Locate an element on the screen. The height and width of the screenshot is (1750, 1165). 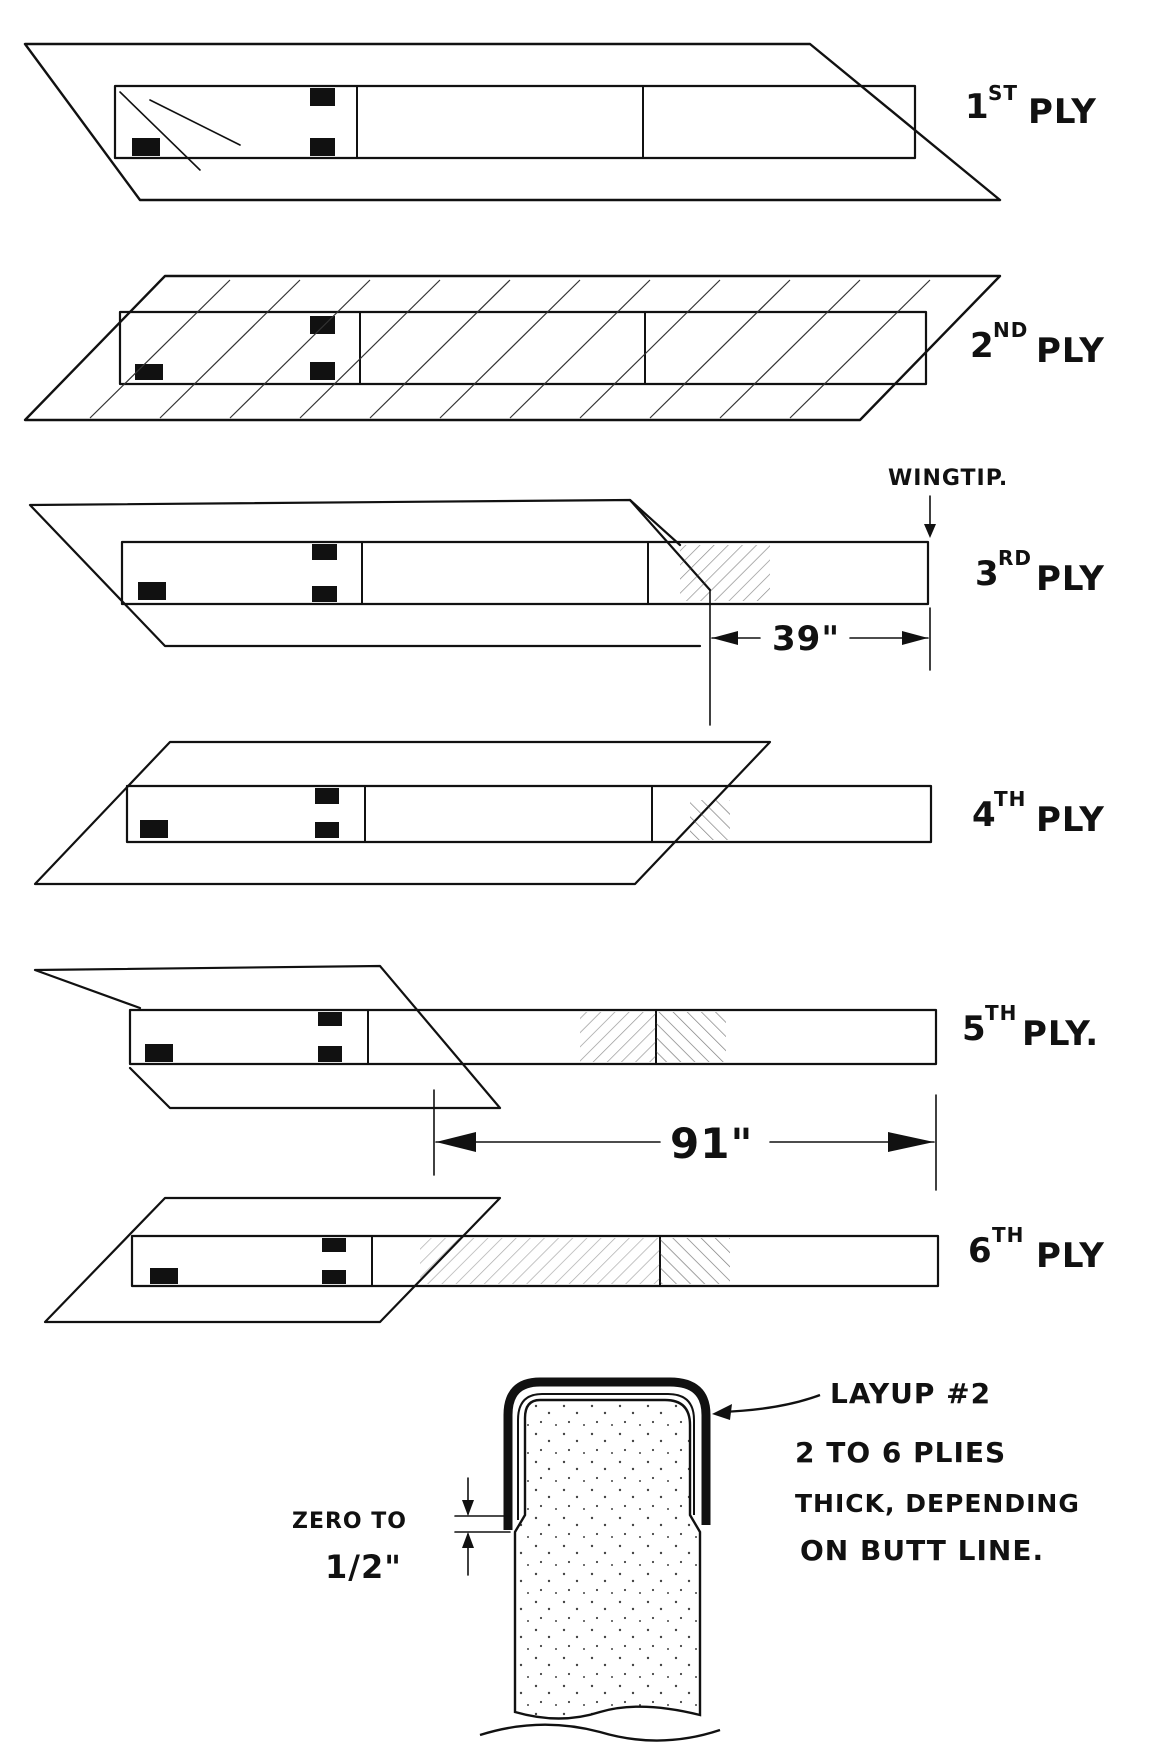
ply-4-cloth is located at coordinates (402, 813).